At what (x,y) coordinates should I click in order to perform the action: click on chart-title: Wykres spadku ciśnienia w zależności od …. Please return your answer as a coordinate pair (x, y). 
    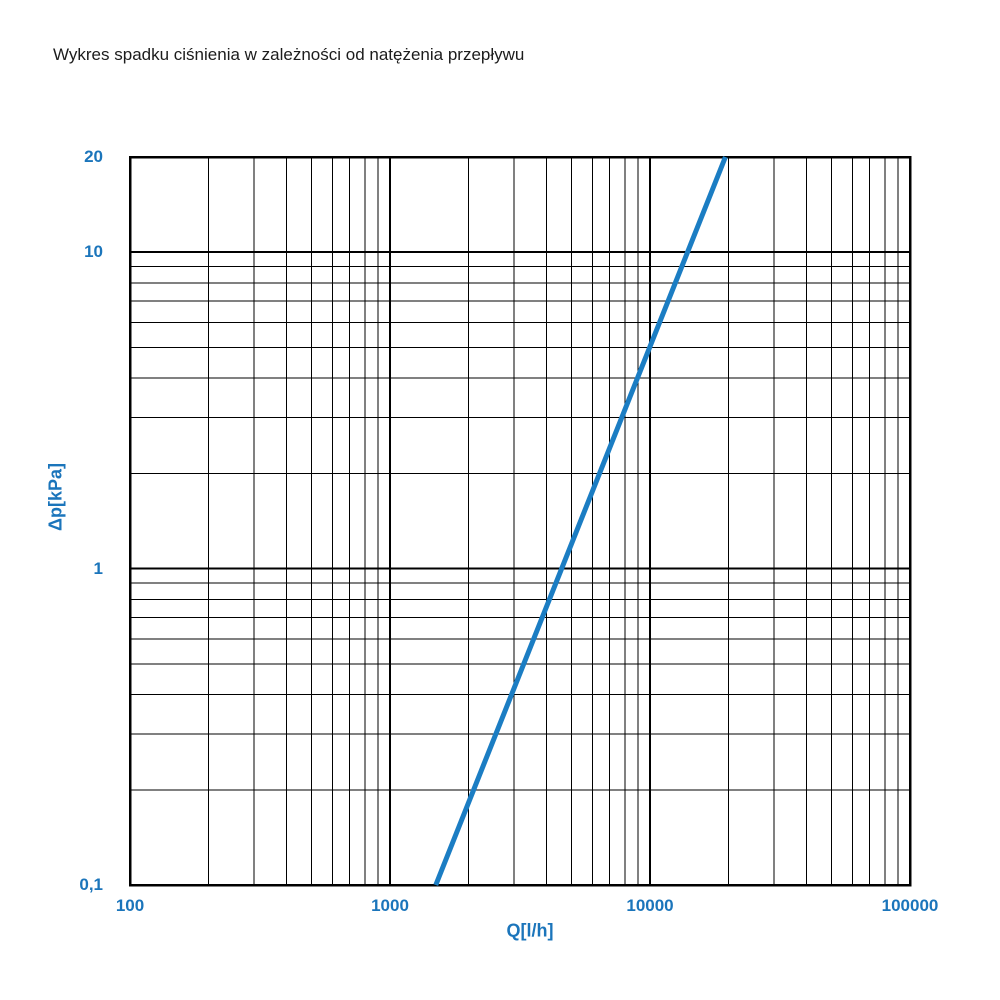
    Looking at the image, I should click on (289, 54).